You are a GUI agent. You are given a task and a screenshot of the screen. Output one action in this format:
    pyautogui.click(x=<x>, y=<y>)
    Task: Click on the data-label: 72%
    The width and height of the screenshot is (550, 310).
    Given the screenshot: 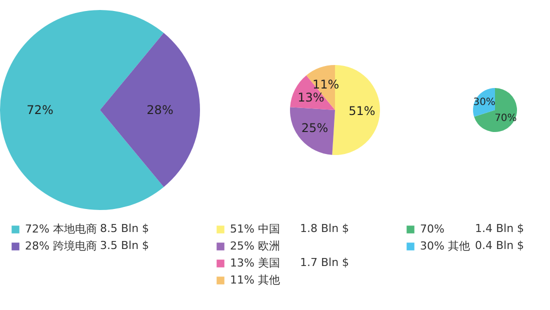 What is the action you would take?
    pyautogui.click(x=40, y=110)
    